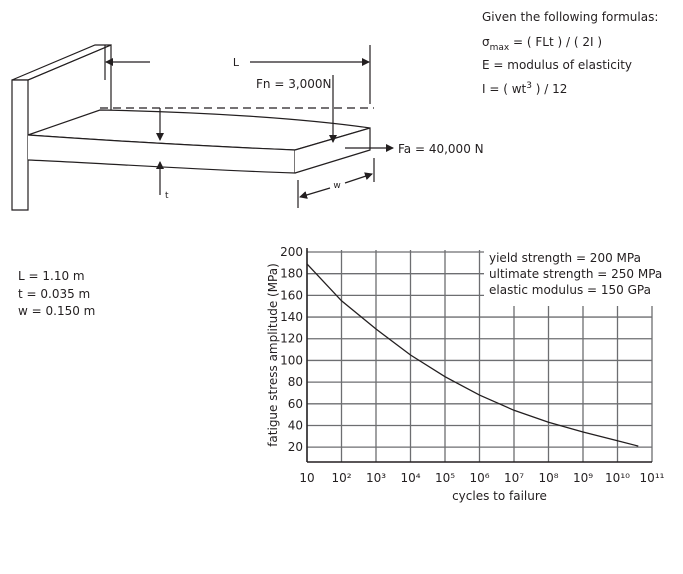 The width and height of the screenshot is (683, 574). What do you see at coordinates (445, 478) in the screenshot?
I see `x-tick-label: 10⁵` at bounding box center [445, 478].